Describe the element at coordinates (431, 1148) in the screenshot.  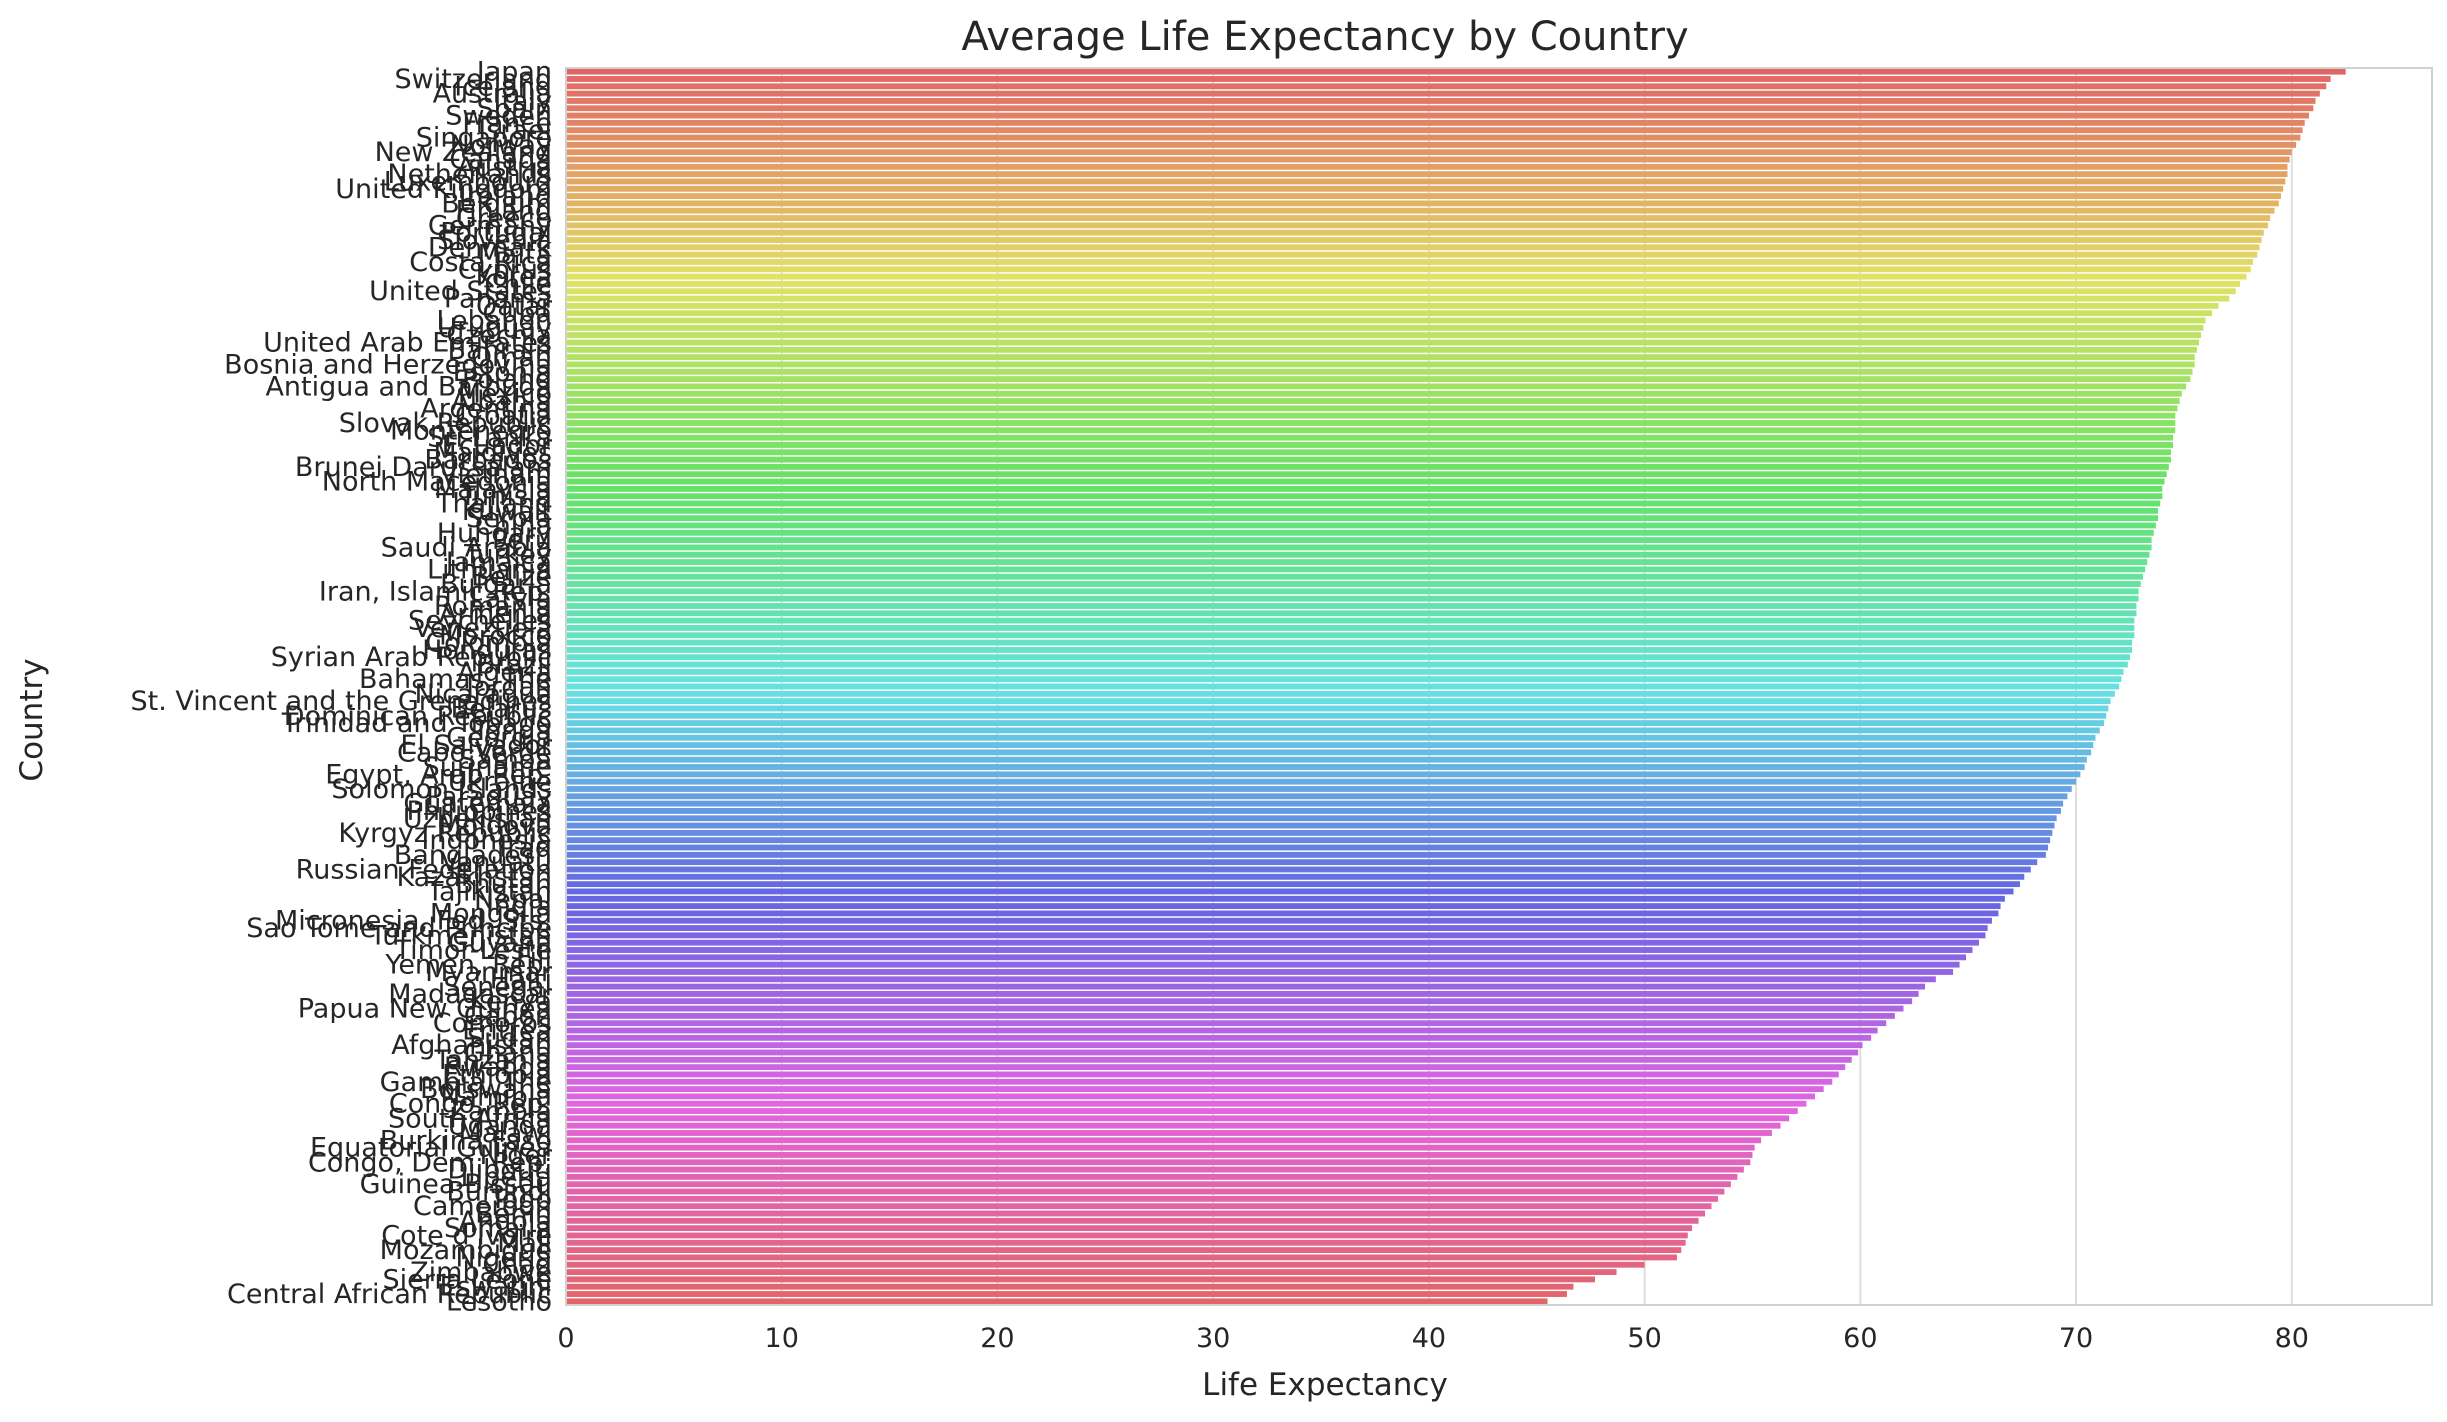
I see `y-category-label: Equatorial Guinea` at that location.